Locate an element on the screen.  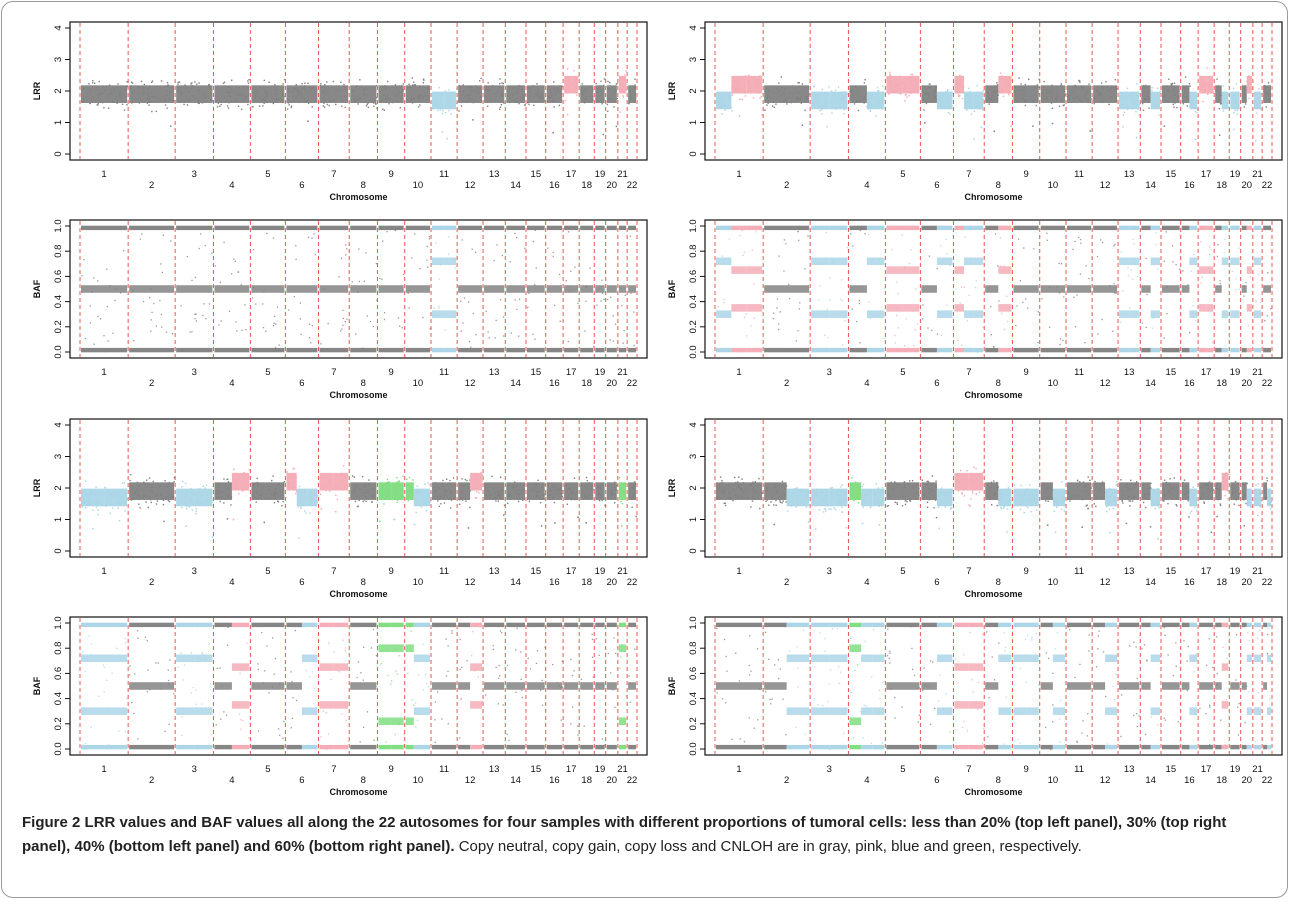
chromosome-7-loss is located at coordinates (979, 106).